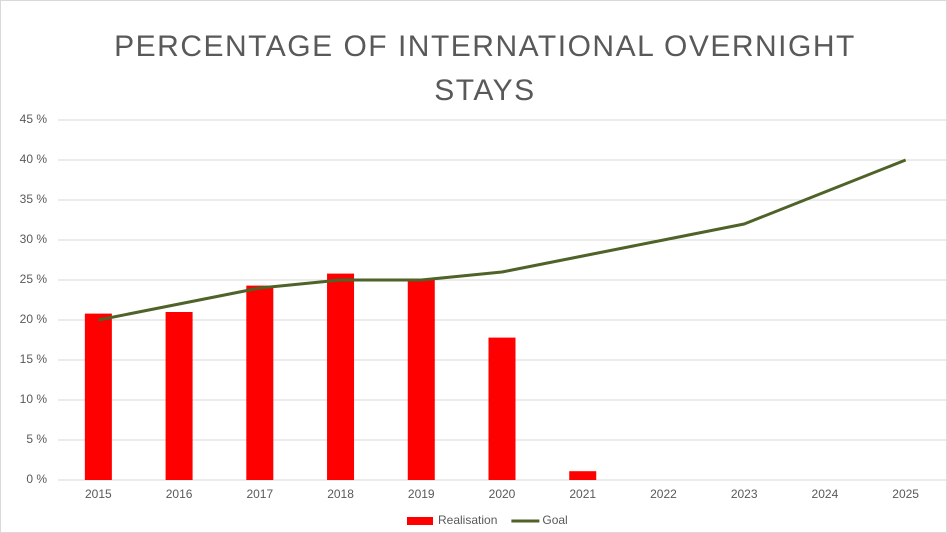 The height and width of the screenshot is (533, 947). What do you see at coordinates (502, 494) in the screenshot?
I see `x-tick-label: 2020` at bounding box center [502, 494].